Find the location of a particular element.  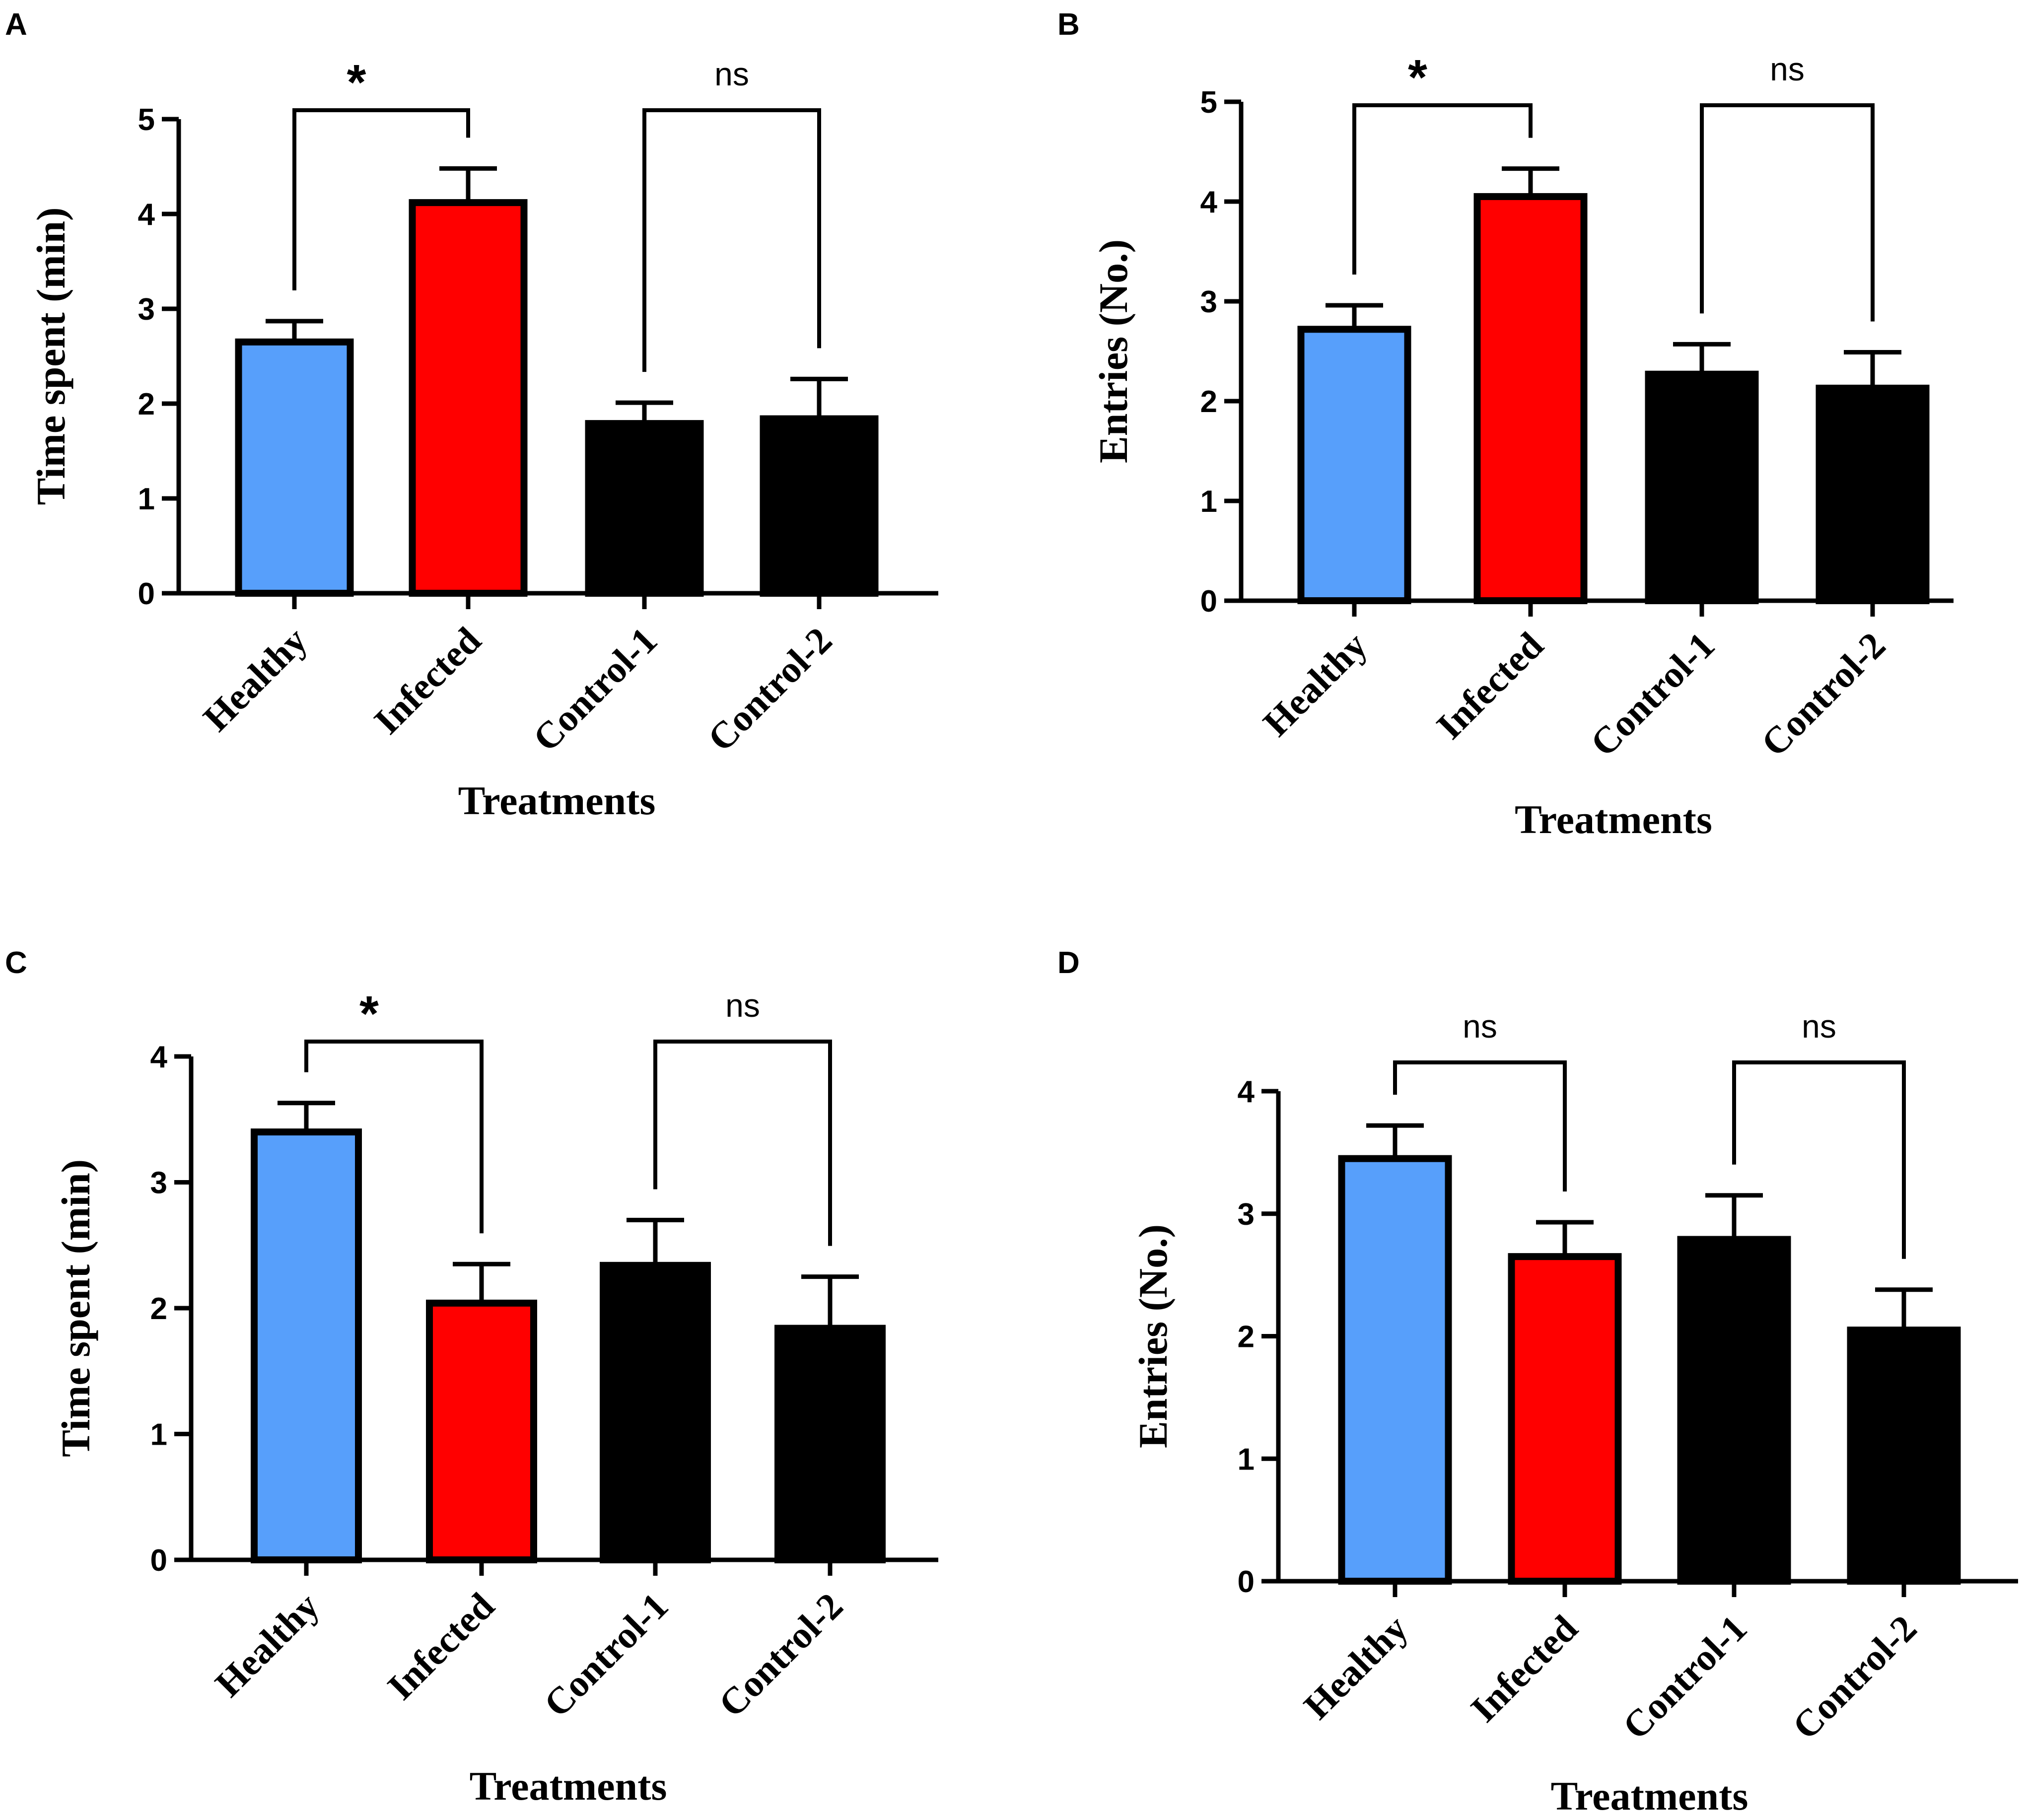

panel-letter: C is located at coordinates (16, 963).